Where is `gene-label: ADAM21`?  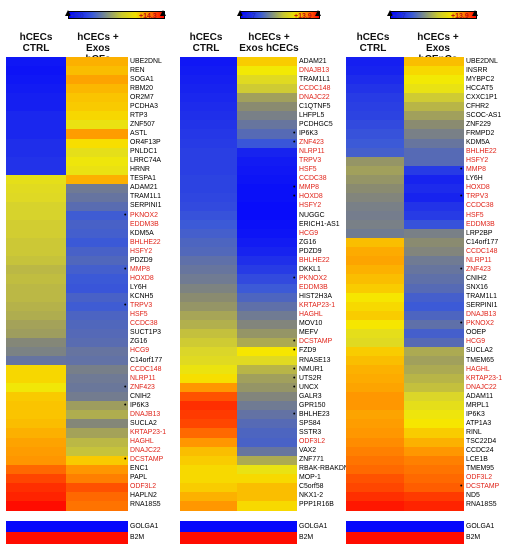 gene-label: ADAM21 is located at coordinates (313, 61).